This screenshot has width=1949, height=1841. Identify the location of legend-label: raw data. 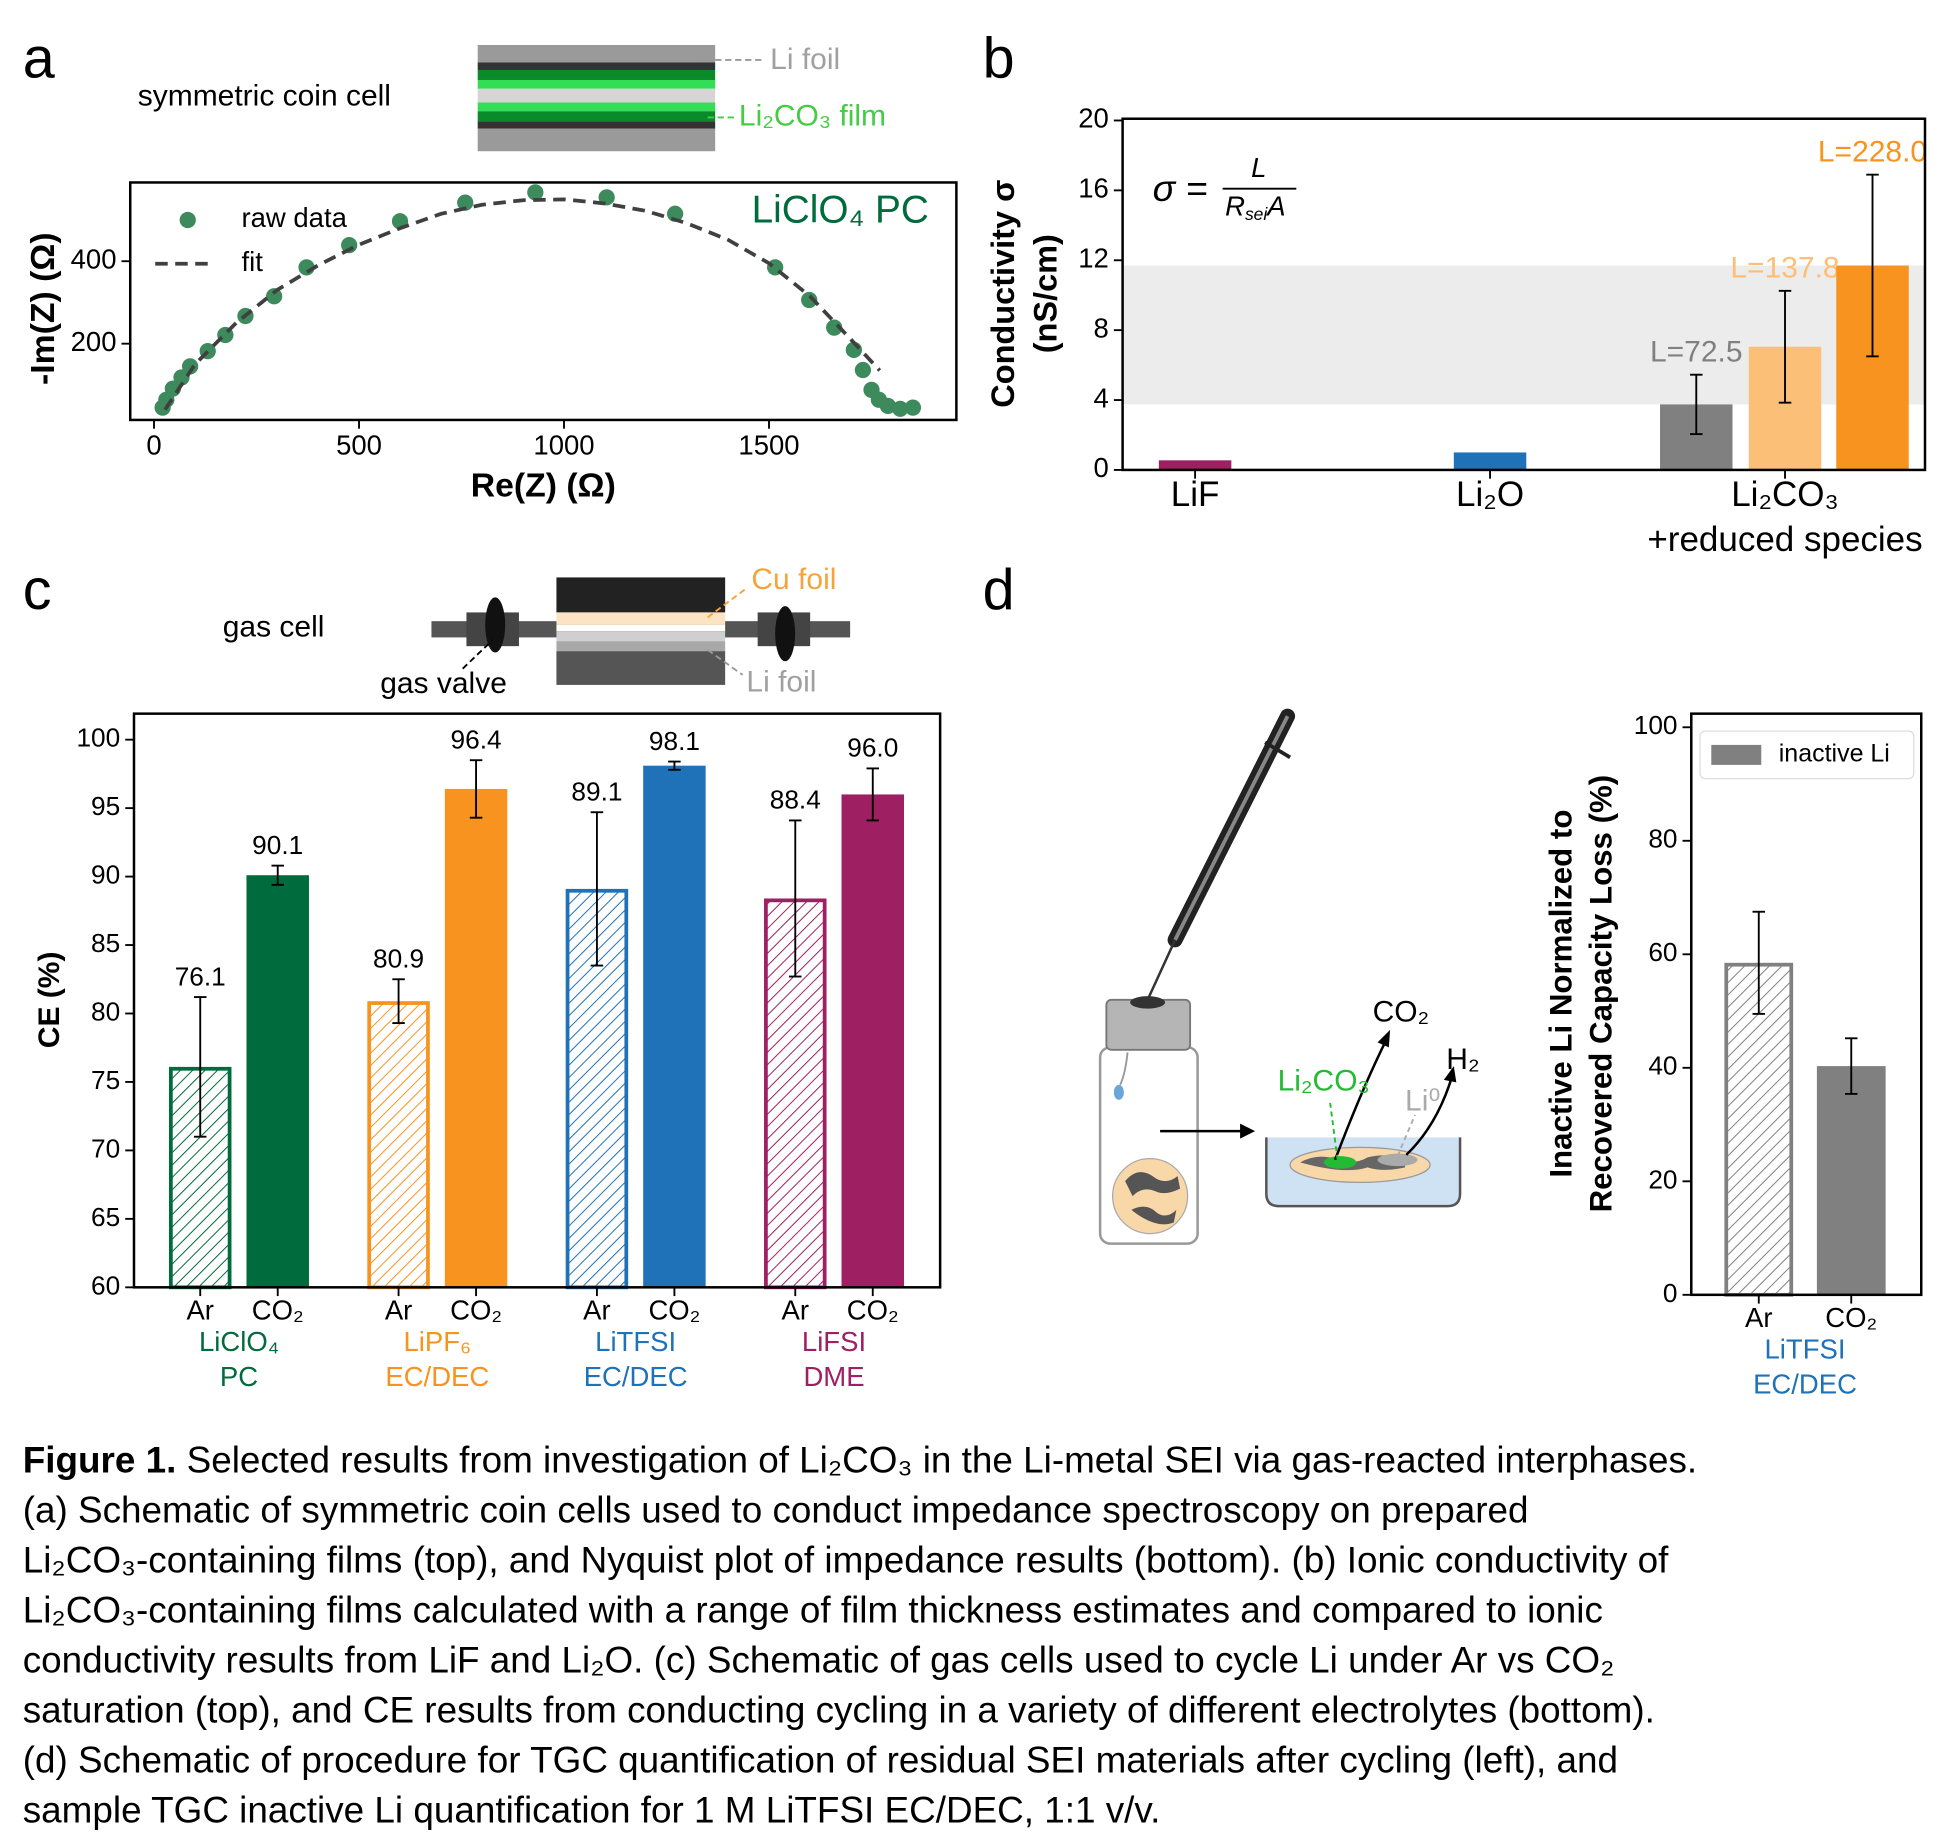
(294, 217).